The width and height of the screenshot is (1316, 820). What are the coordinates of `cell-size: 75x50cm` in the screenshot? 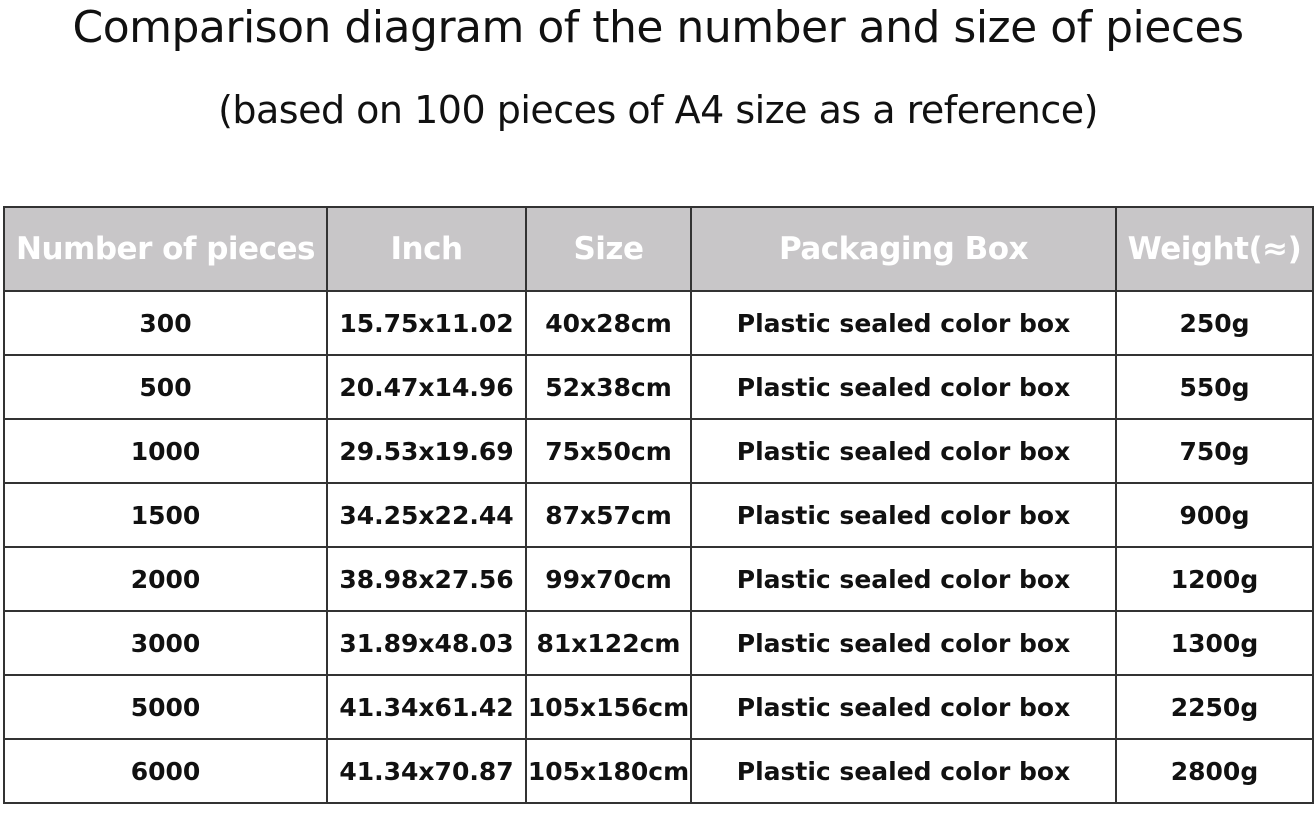 It's located at (608, 451).